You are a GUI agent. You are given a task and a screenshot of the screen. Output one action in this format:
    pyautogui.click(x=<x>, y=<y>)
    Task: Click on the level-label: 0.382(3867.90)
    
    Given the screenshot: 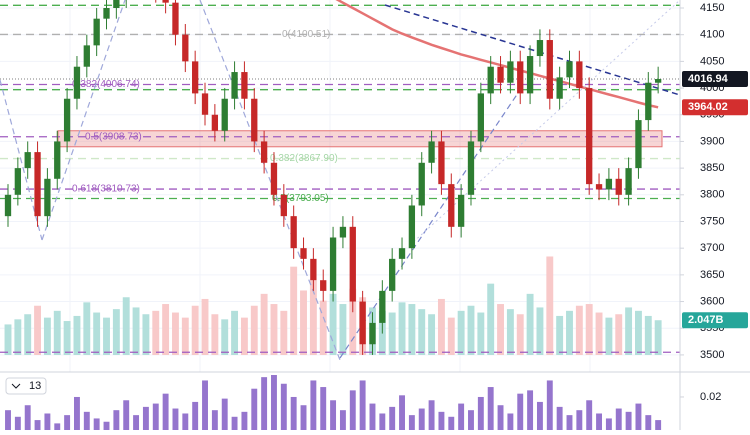 What is the action you would take?
    pyautogui.click(x=304, y=158)
    